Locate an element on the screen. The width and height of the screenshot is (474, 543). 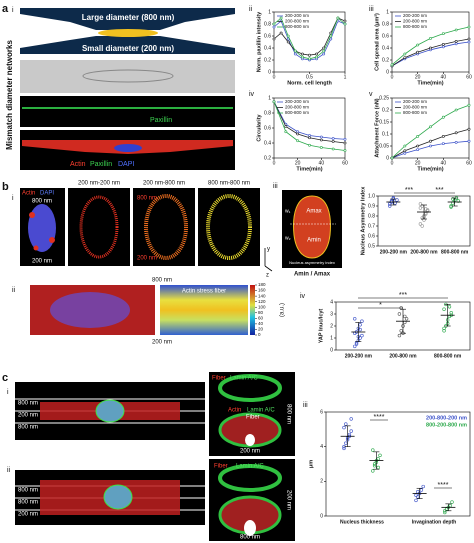
nucleus is located at coordinates (110, 411).